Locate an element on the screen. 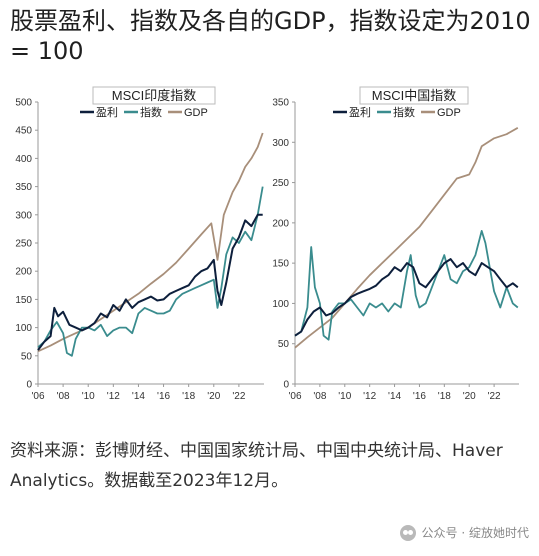  china-x-tick-label: '22 is located at coordinates (494, 396).